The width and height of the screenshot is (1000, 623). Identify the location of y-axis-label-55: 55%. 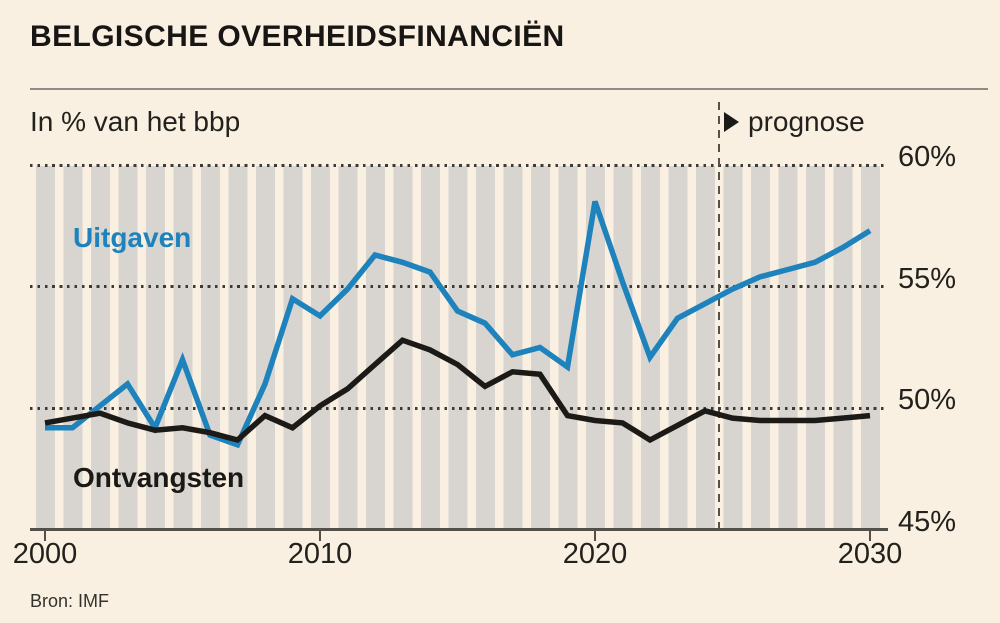
(927, 278).